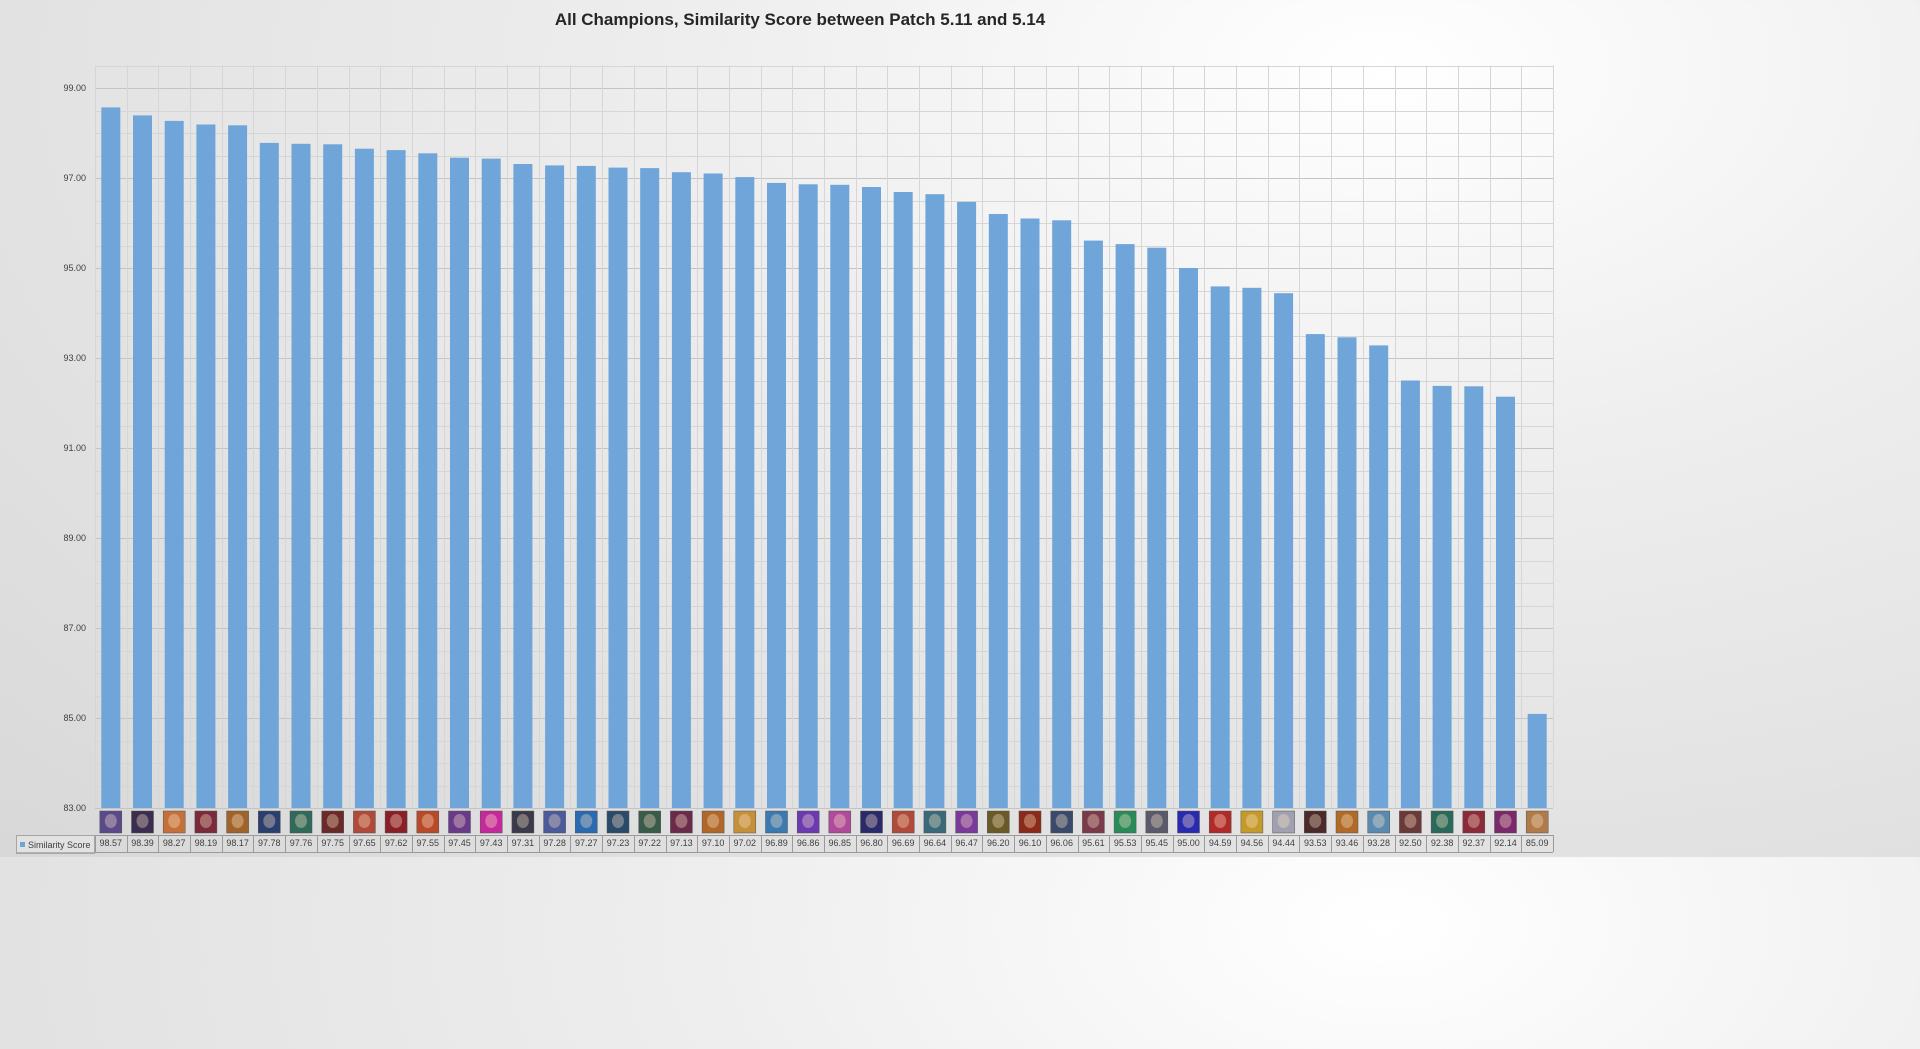 This screenshot has width=1920, height=1049. What do you see at coordinates (1537, 843) in the screenshot?
I see `bar-value-label: 85.09` at bounding box center [1537, 843].